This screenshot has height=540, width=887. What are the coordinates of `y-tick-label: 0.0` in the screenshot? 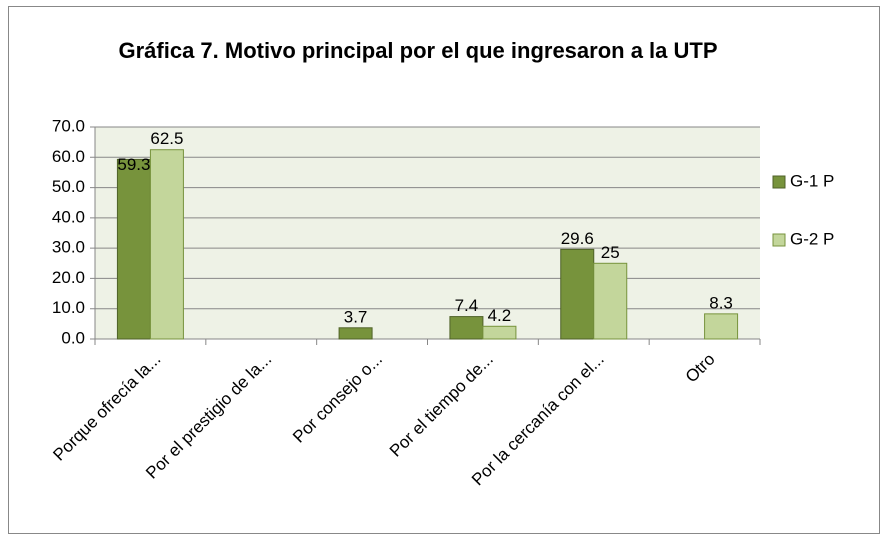 It's located at (73, 337).